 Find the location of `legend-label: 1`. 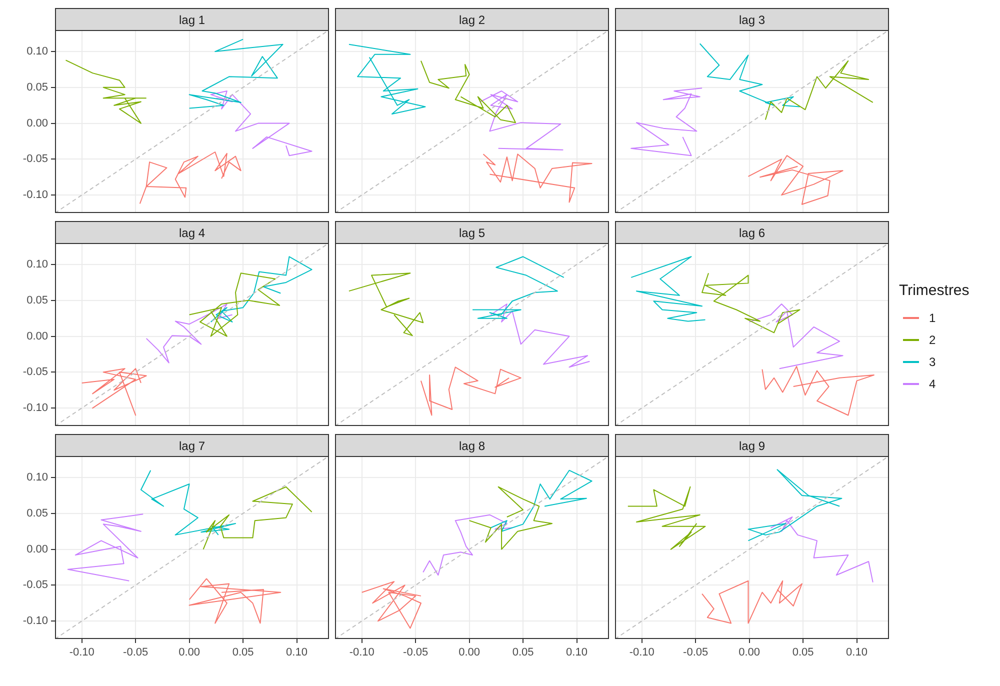

legend-label: 1 is located at coordinates (932, 318).